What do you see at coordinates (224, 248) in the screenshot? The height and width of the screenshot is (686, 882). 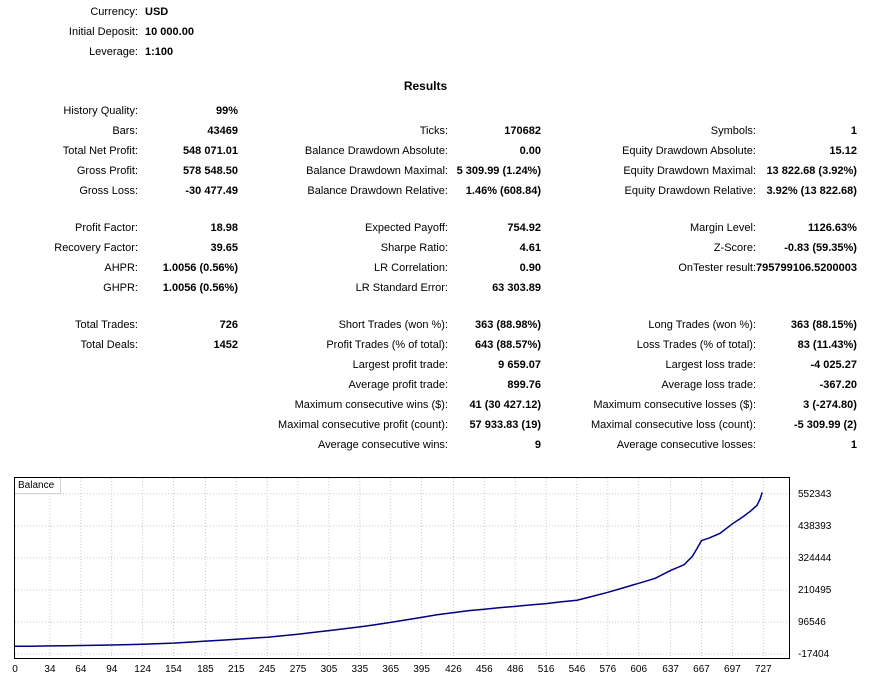 I see `stat-value: 39.65` at bounding box center [224, 248].